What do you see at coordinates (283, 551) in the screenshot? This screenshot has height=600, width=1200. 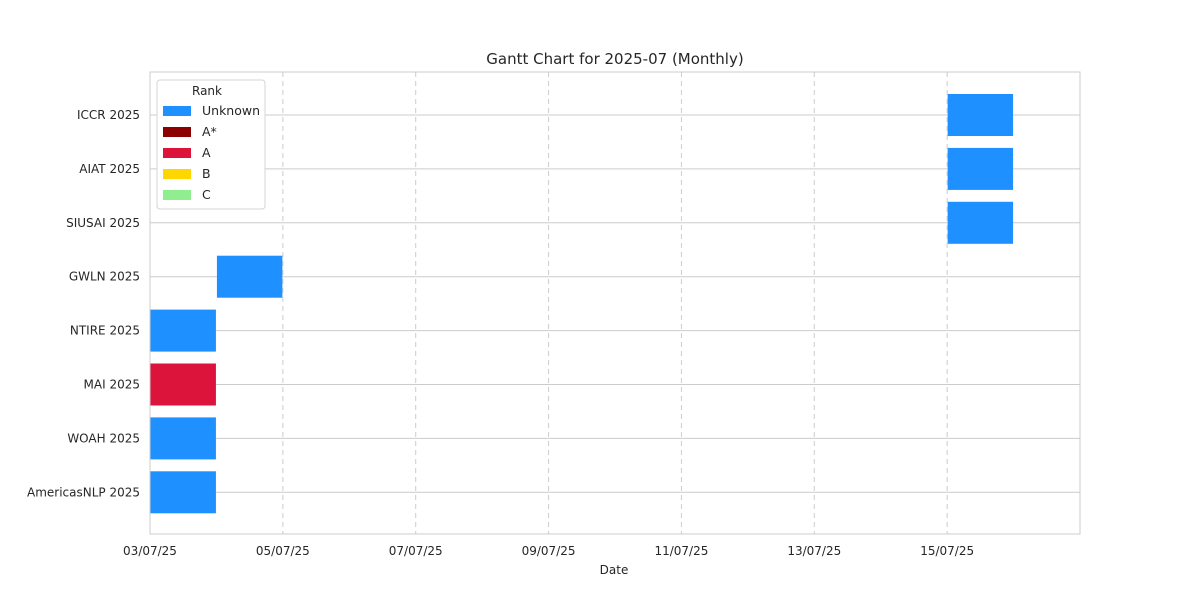 I see `x-tick-label: 05/07/25` at bounding box center [283, 551].